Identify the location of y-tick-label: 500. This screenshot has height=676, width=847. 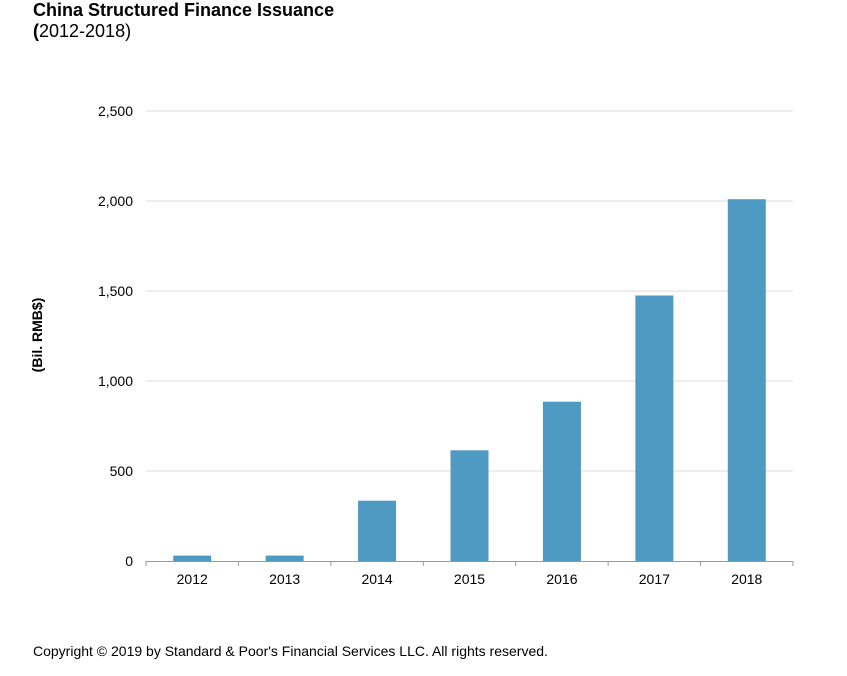
(122, 471).